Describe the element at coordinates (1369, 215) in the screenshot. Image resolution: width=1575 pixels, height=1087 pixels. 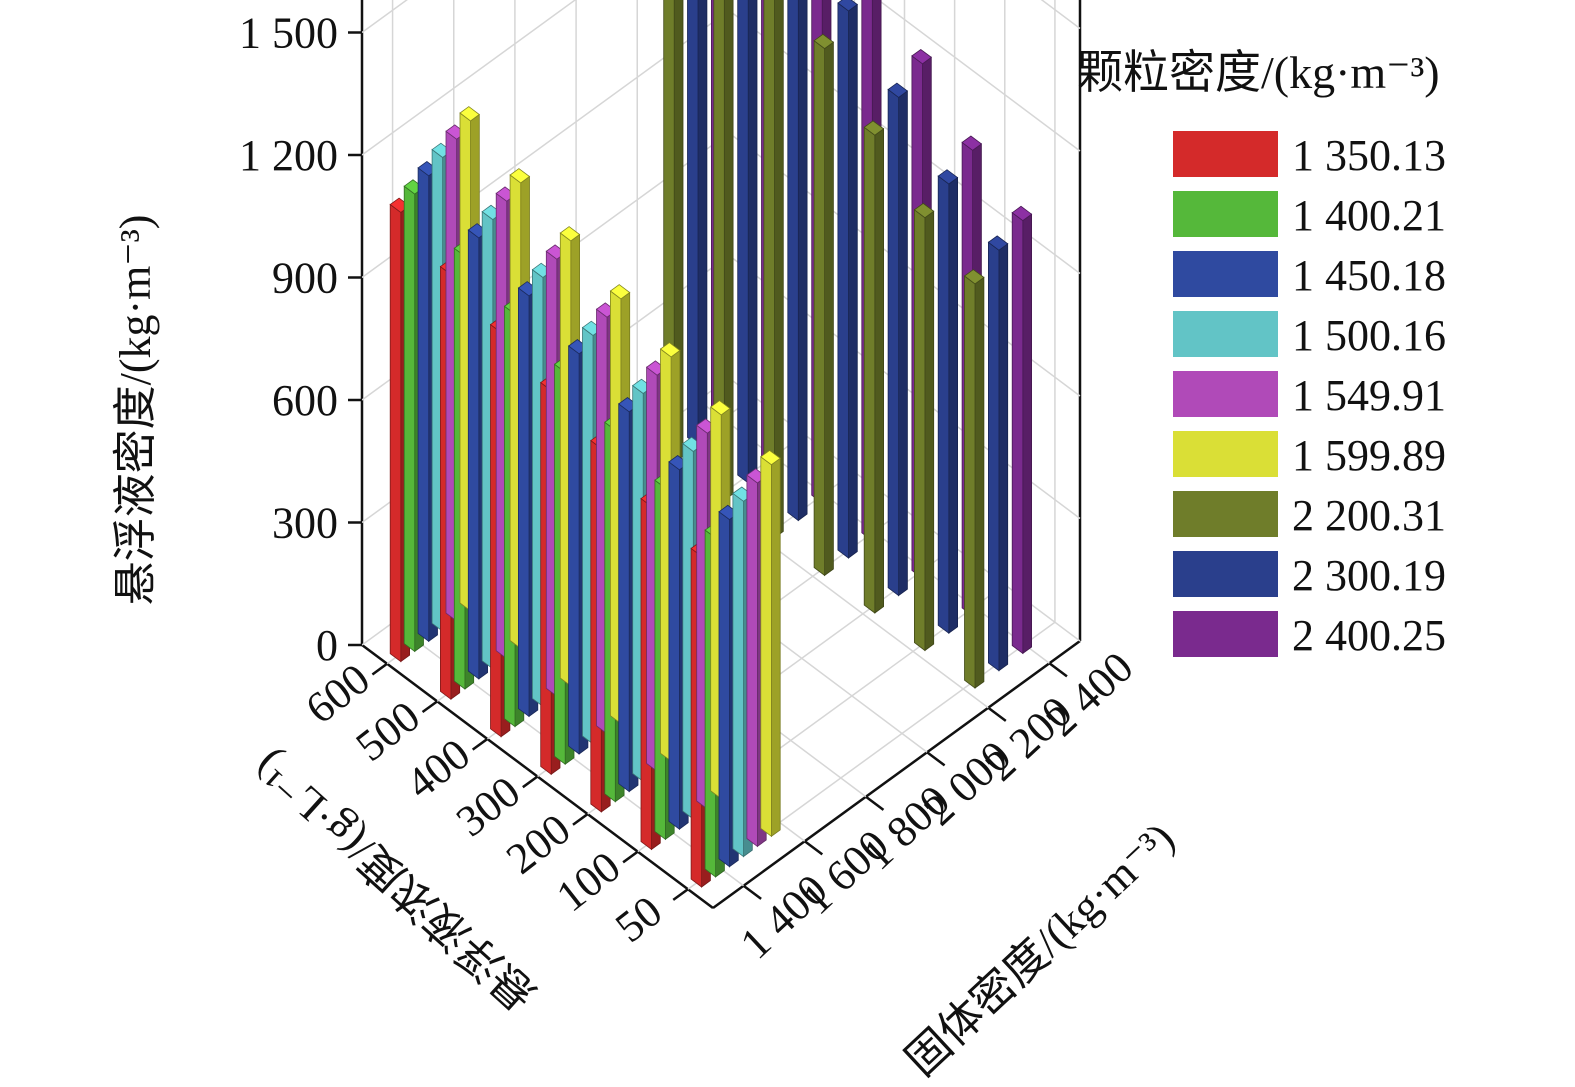
I see `legend-label: 1 400.21` at that location.